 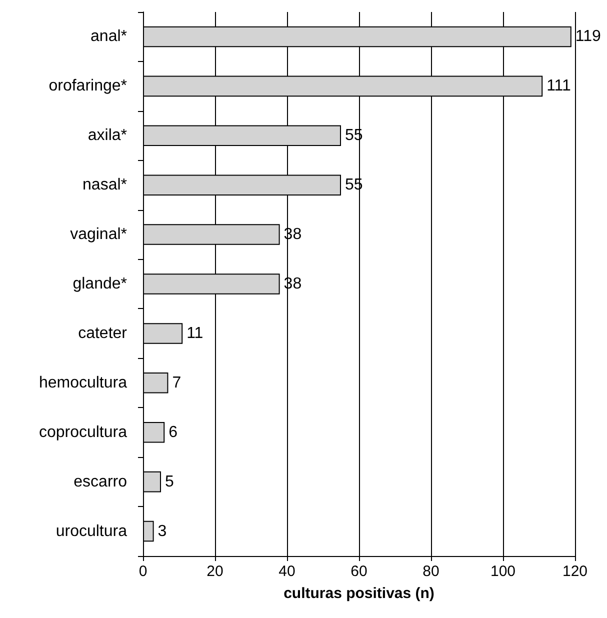 I want to click on data-label: 11, so click(x=195, y=333).